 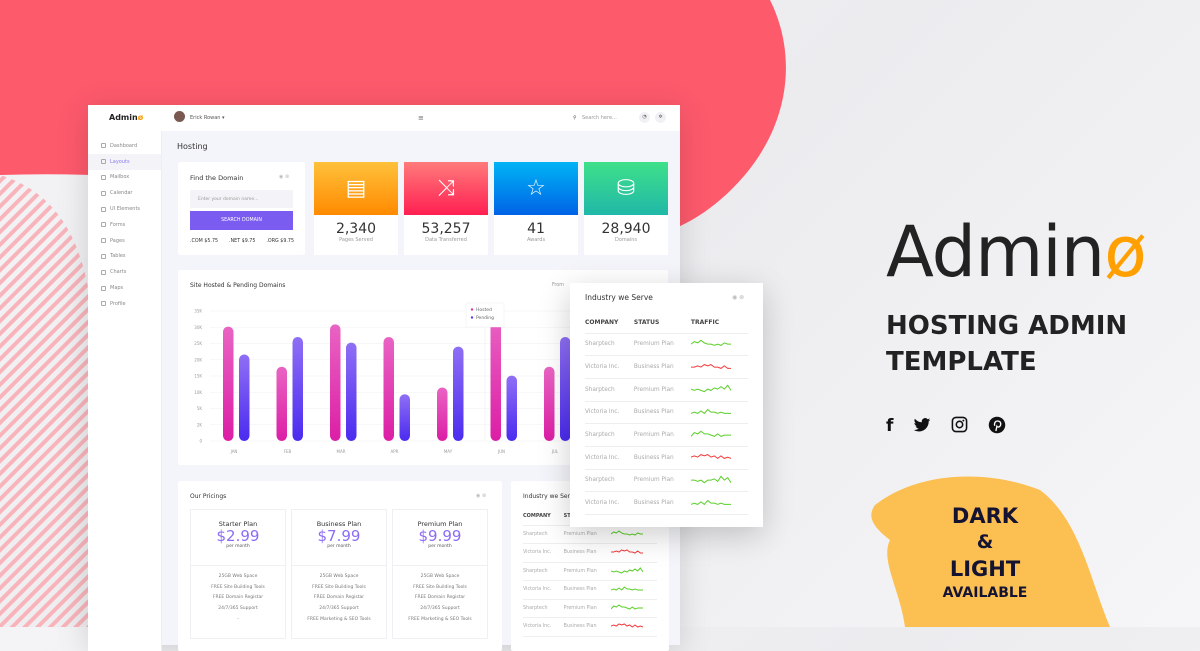 What do you see at coordinates (198, 311) in the screenshot?
I see `y-tick-label: 35K` at bounding box center [198, 311].